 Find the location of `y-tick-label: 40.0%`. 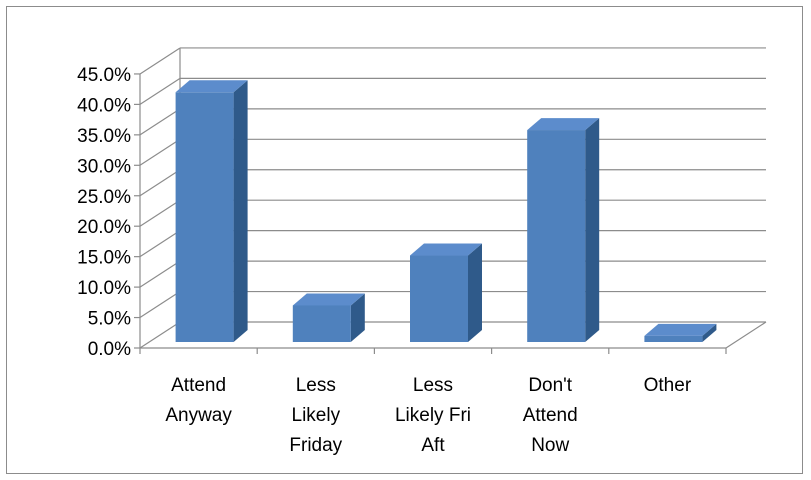

y-tick-label: 40.0% is located at coordinates (104, 105).